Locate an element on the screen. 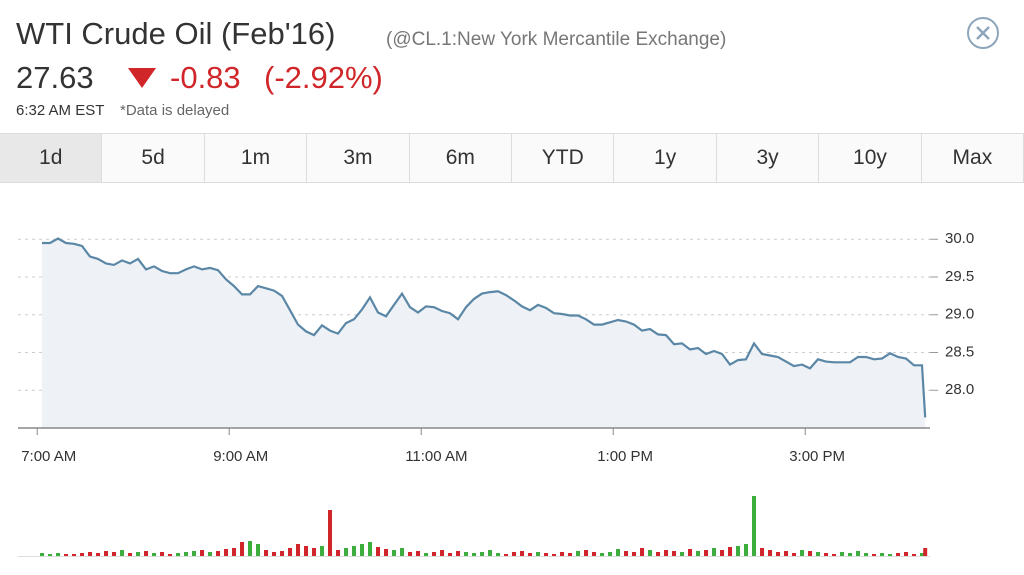  x-tick-label: 9:00 AM is located at coordinates (240, 456).